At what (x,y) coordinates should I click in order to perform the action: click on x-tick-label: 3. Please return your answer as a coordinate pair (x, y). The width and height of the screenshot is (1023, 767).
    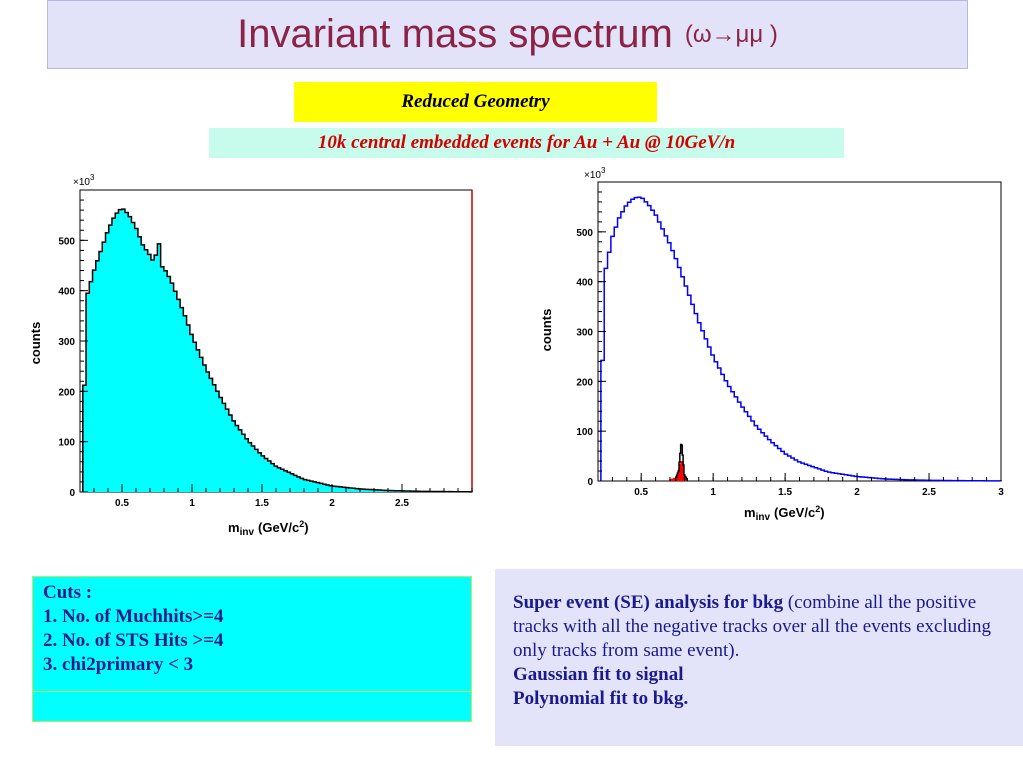
    Looking at the image, I should click on (1001, 492).